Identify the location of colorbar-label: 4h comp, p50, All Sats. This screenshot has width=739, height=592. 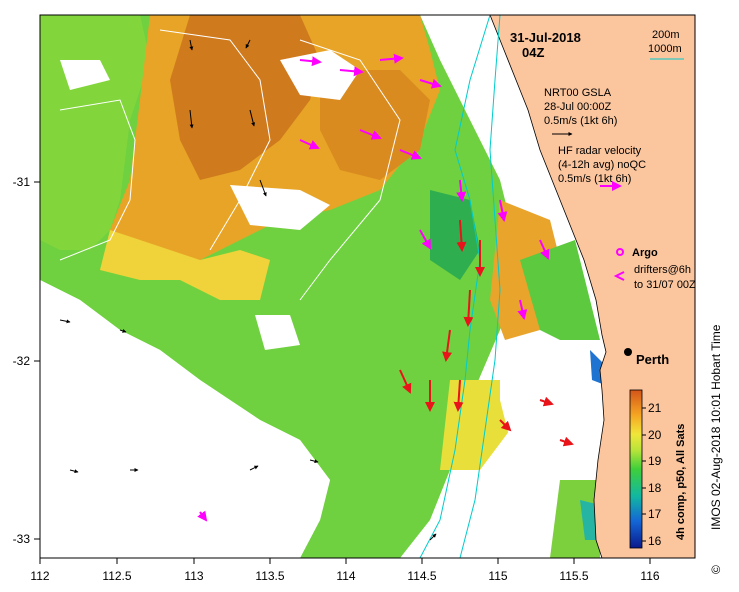
(681, 482).